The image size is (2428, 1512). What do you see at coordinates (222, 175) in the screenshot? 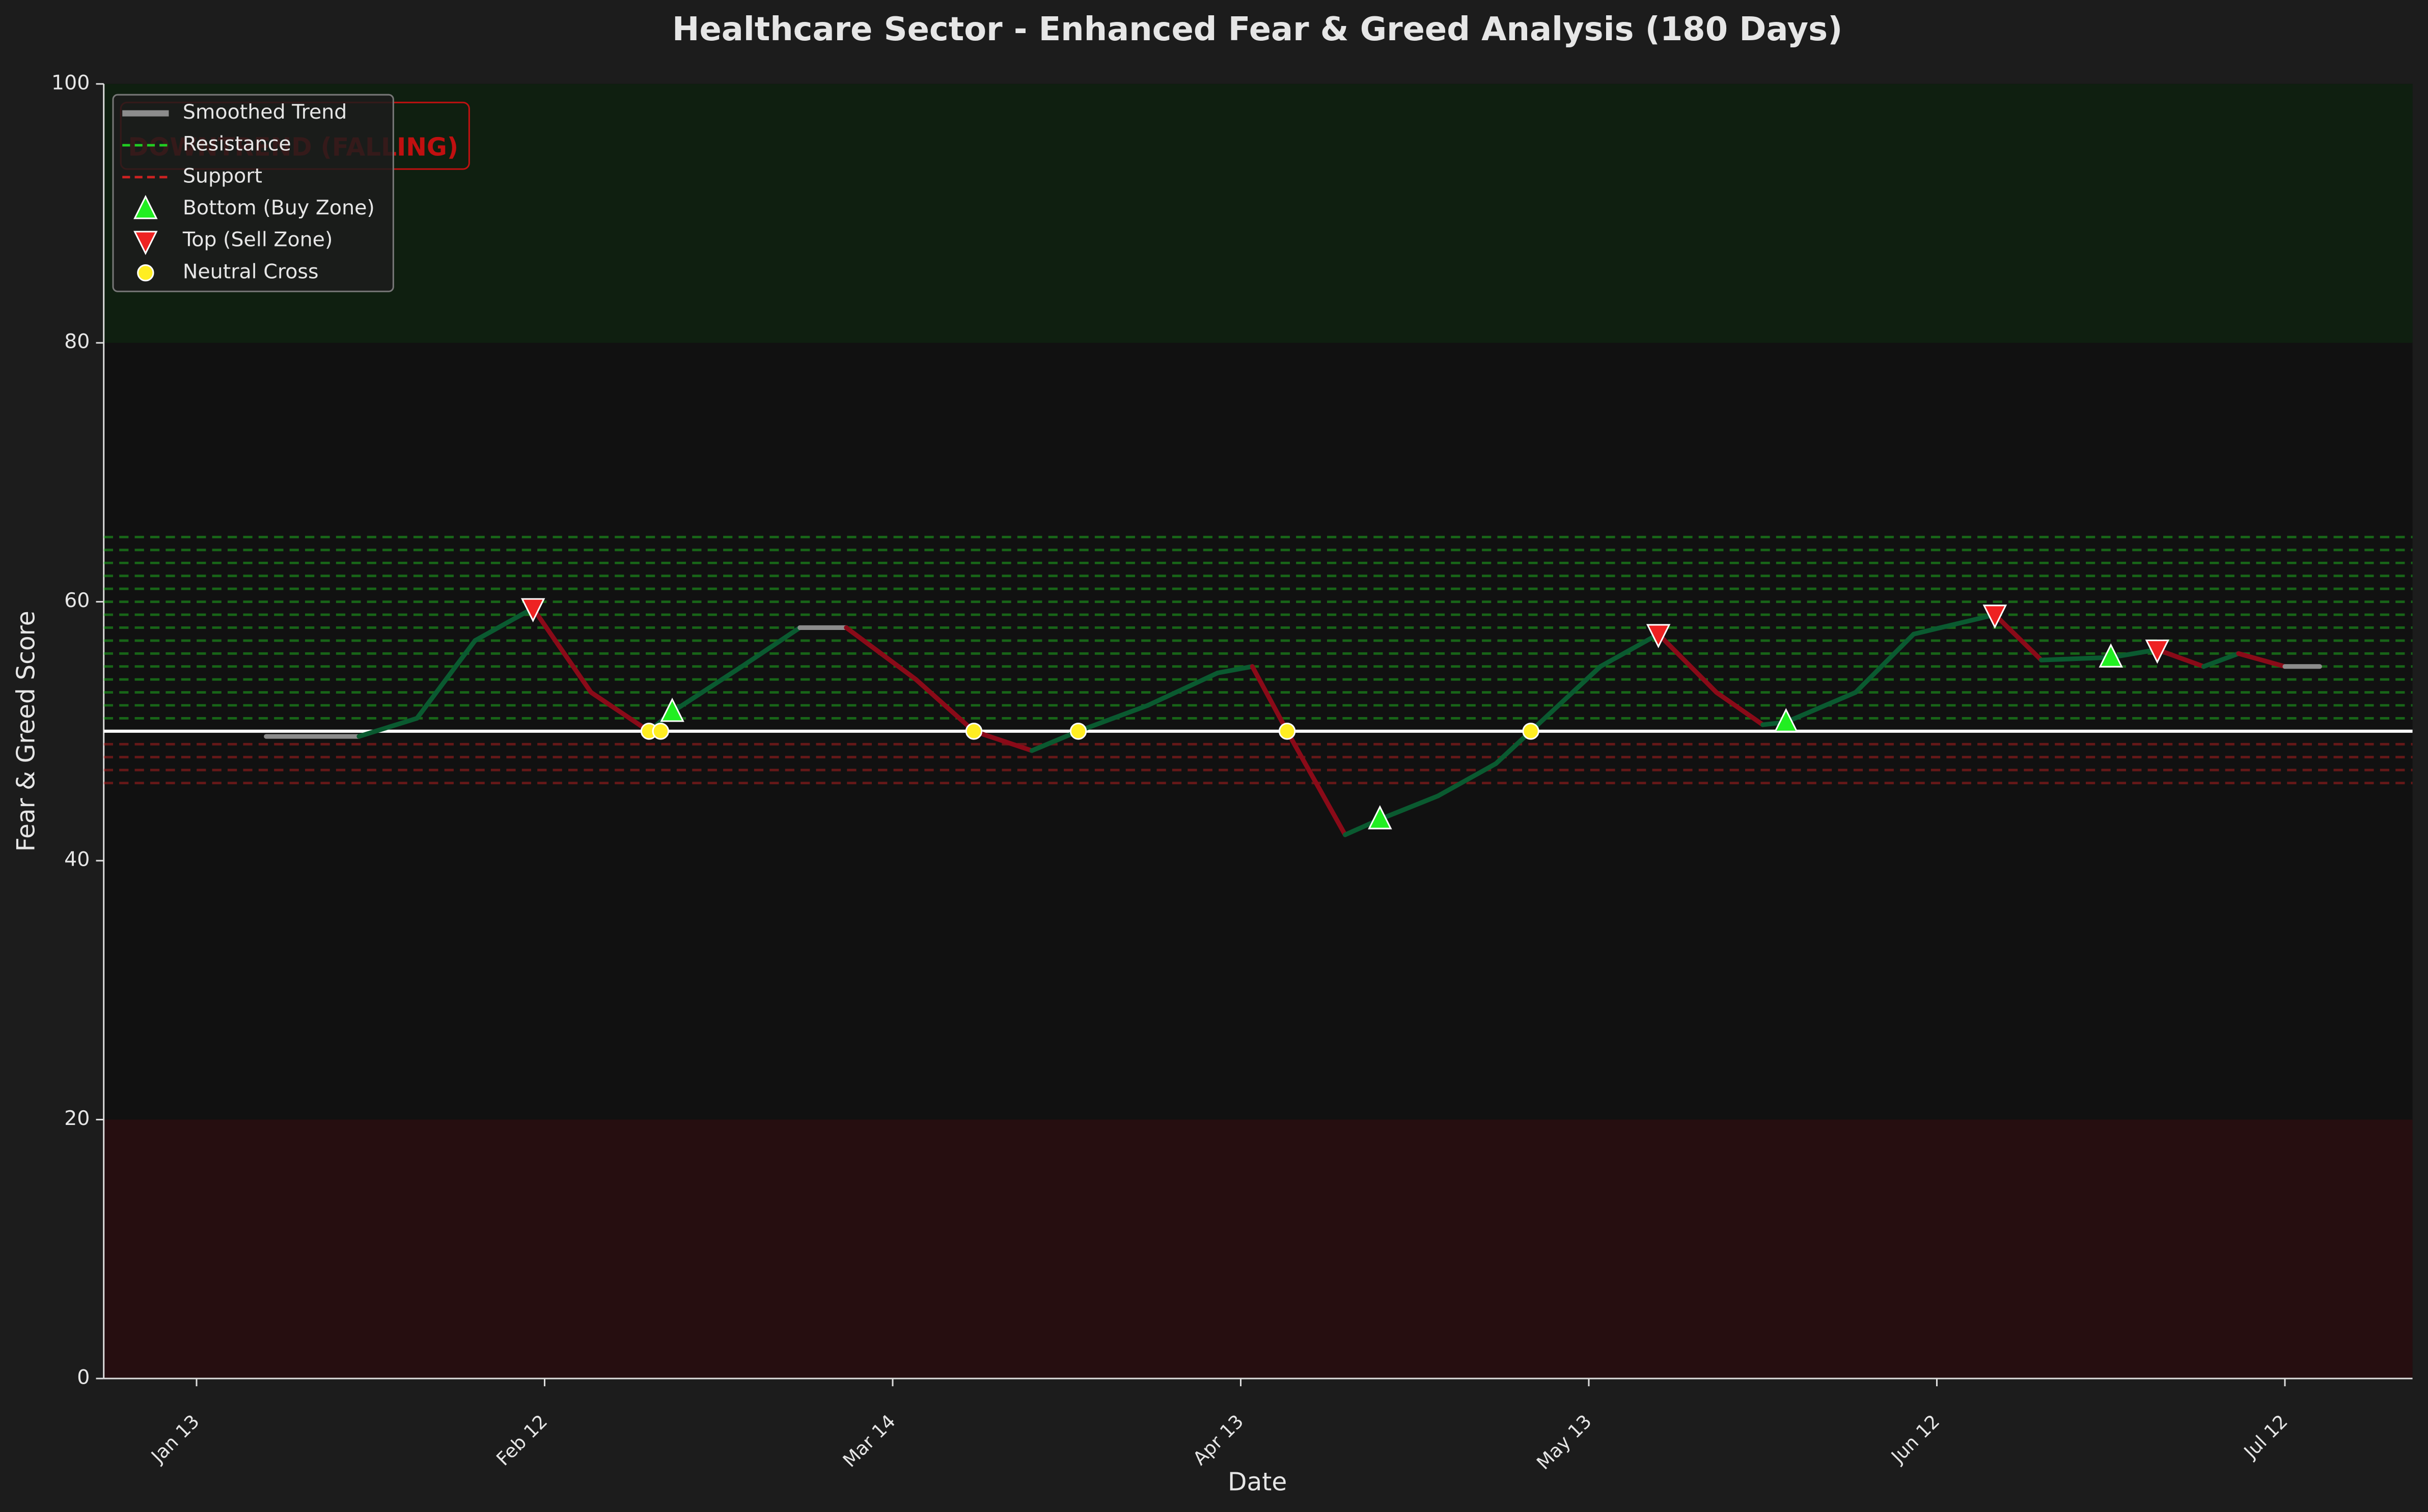
I see `legend-label: Support` at bounding box center [222, 175].